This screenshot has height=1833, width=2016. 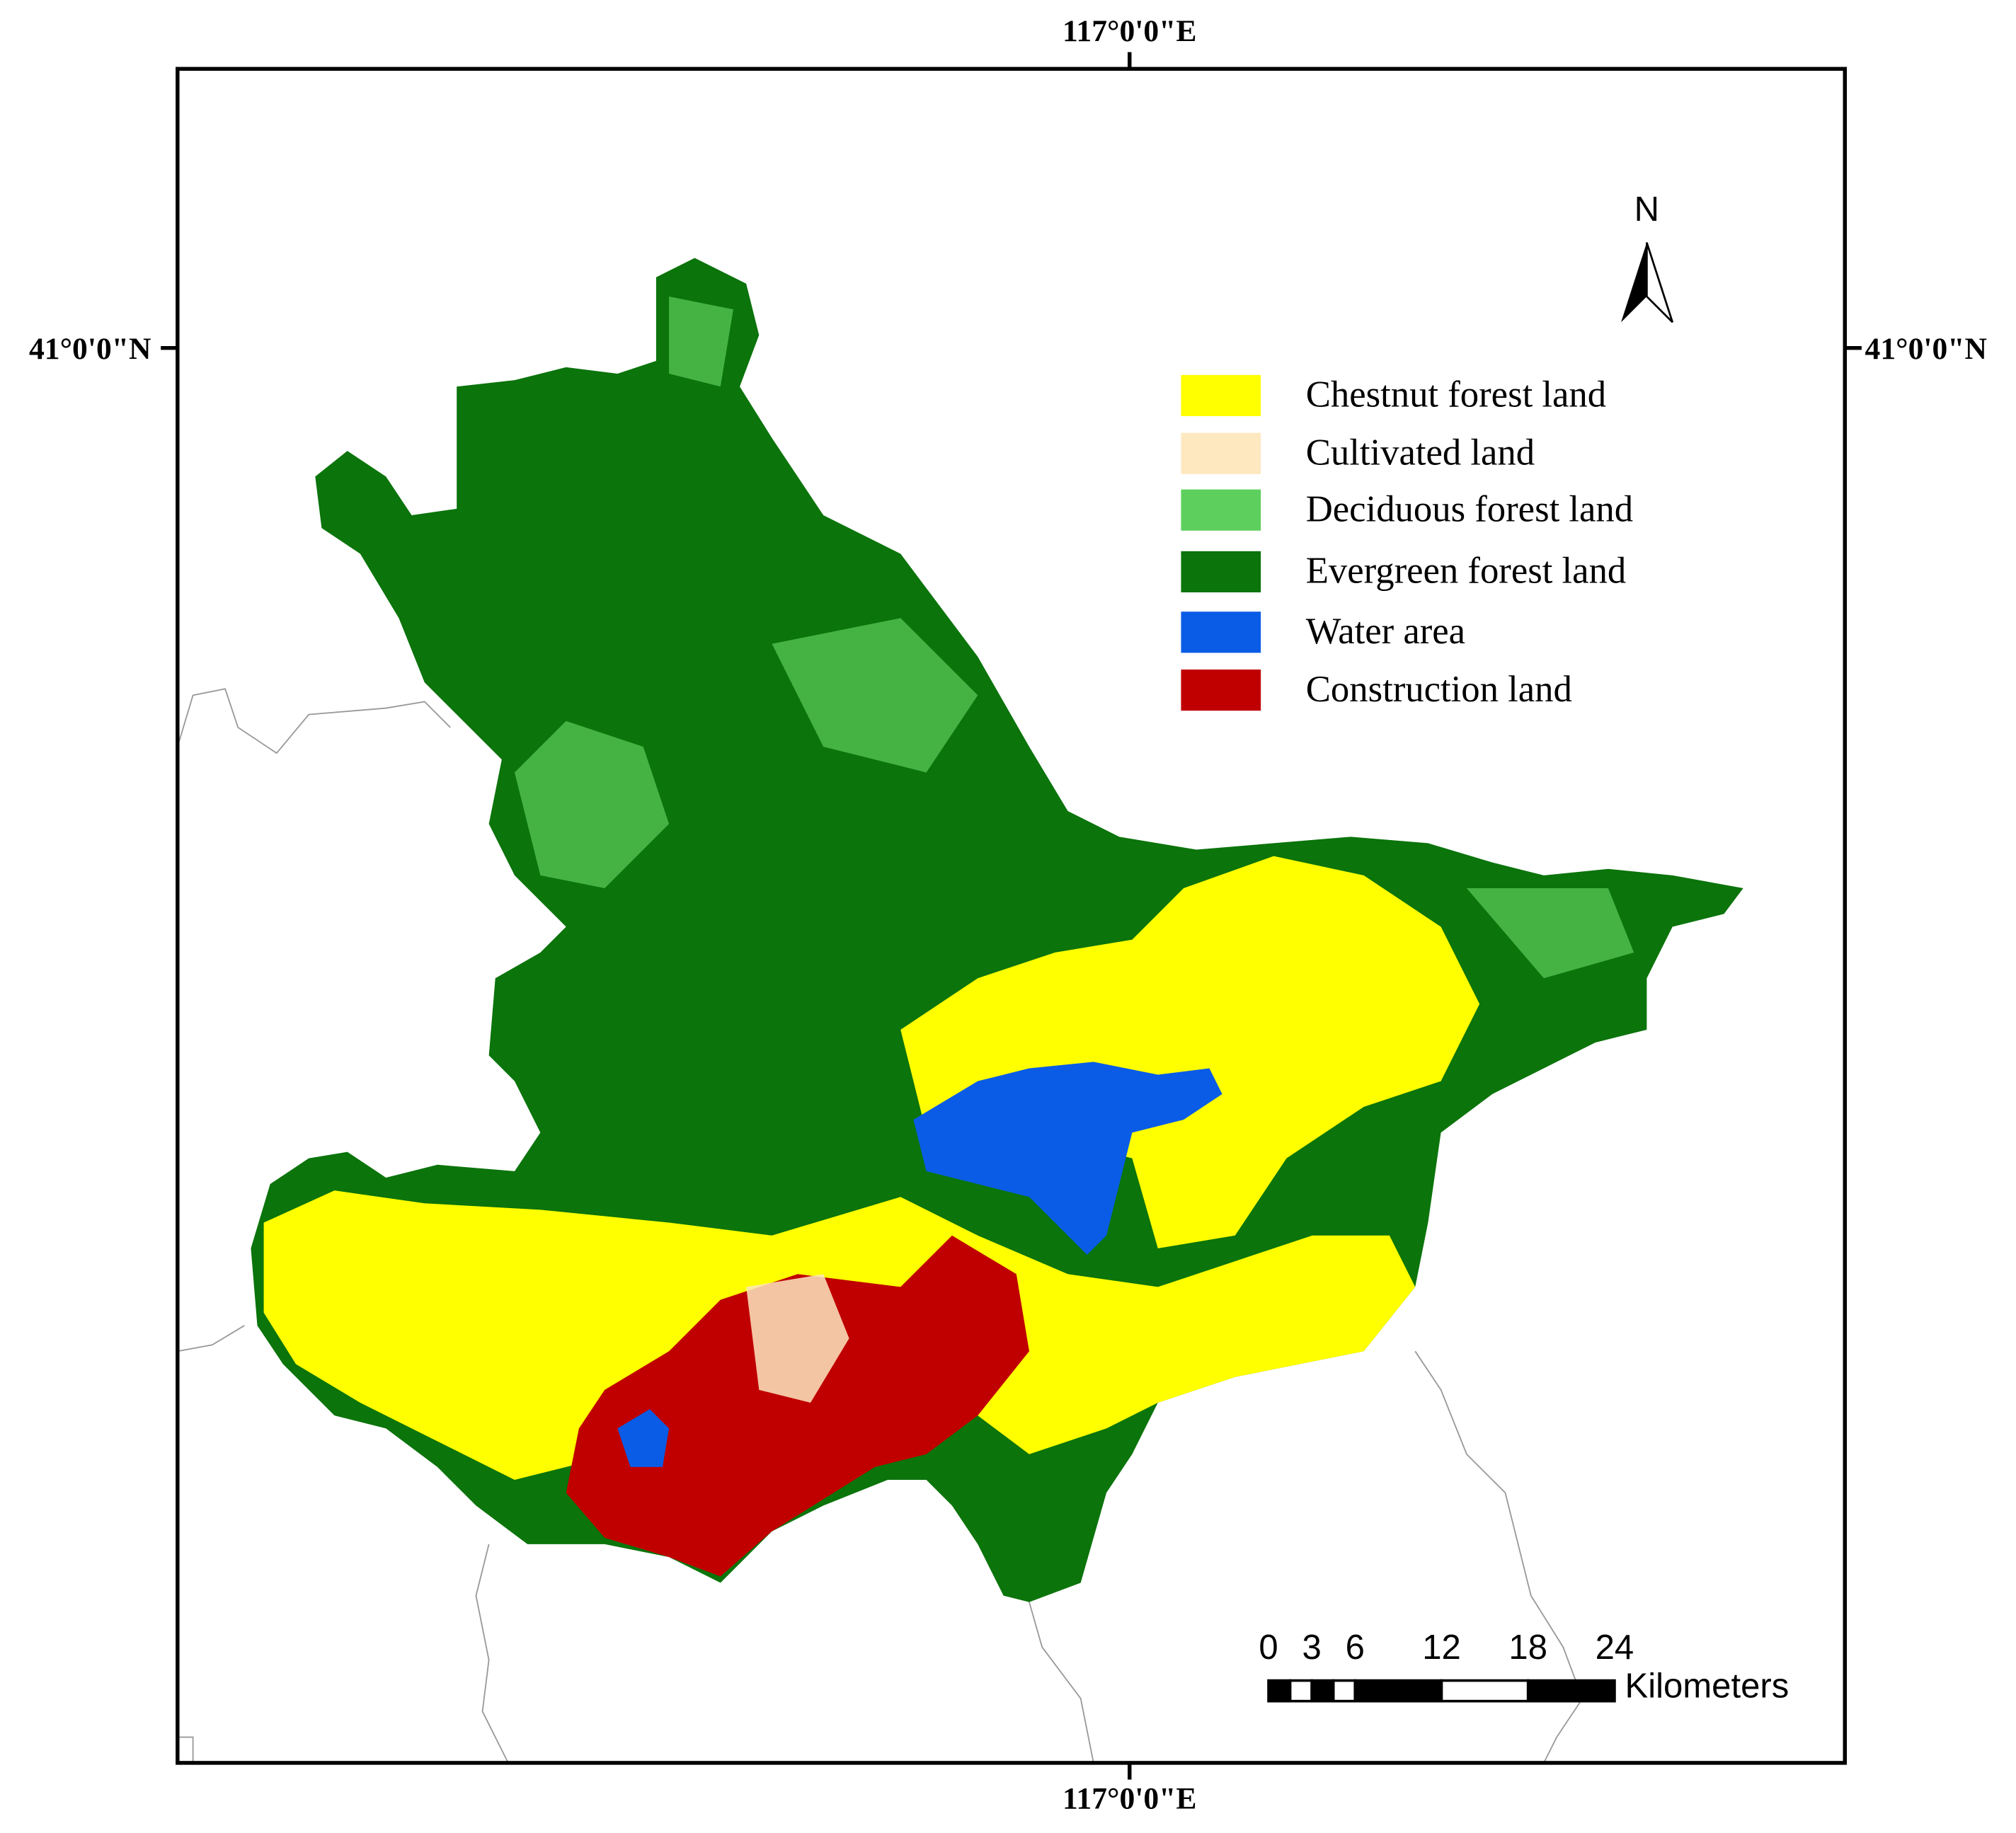 What do you see at coordinates (1420, 452) in the screenshot?
I see `legend-label: Cultivated land` at bounding box center [1420, 452].